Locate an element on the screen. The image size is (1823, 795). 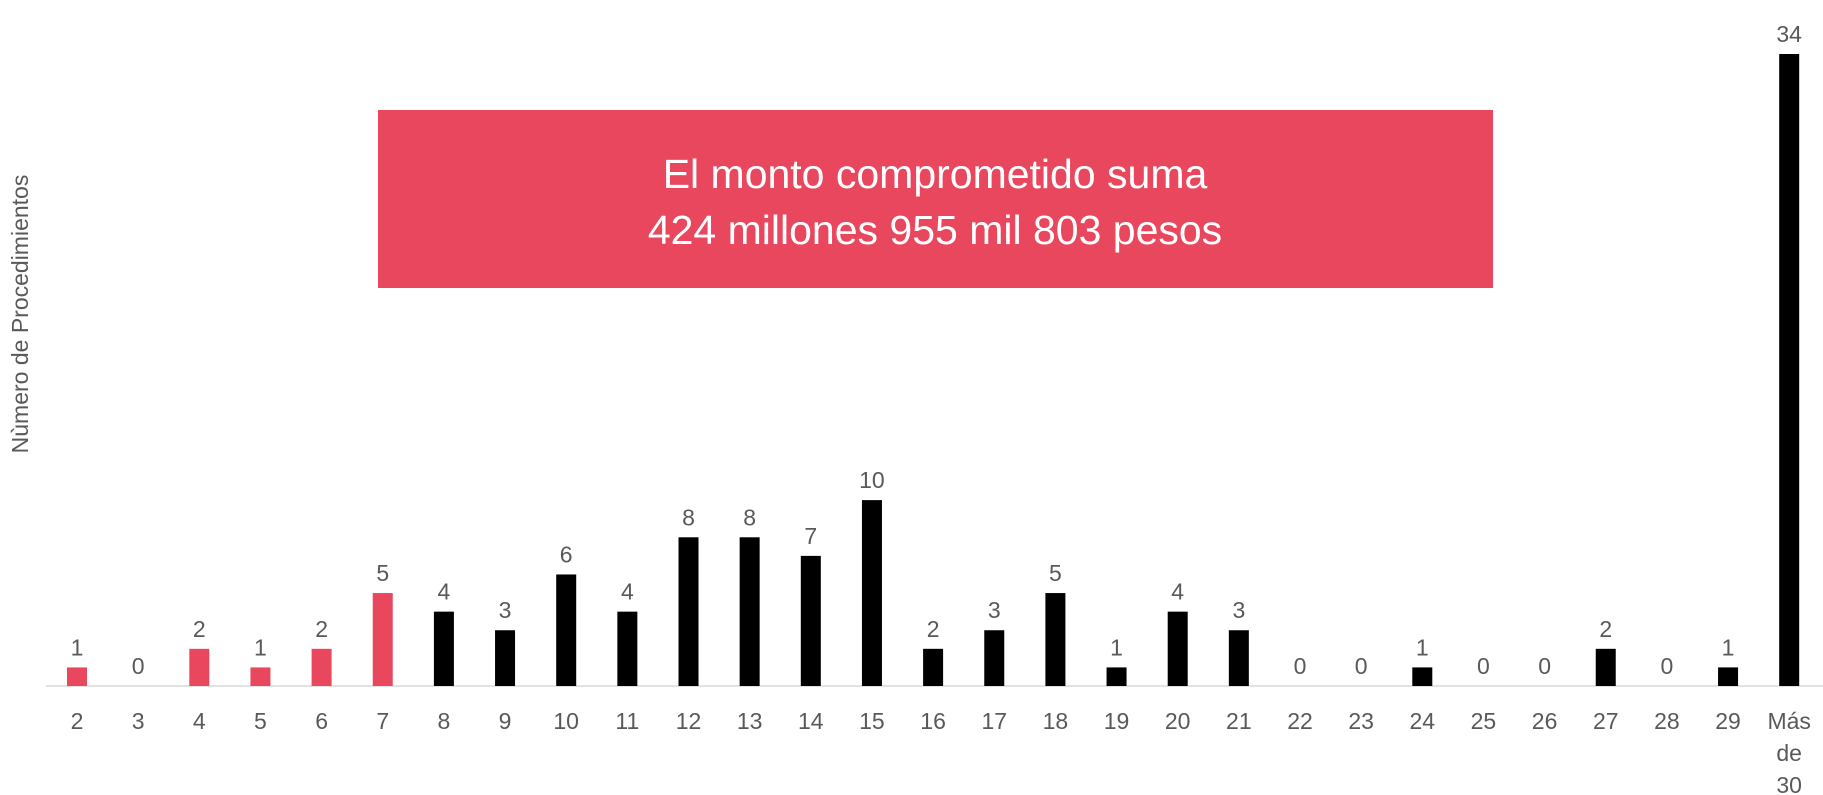
x-tick-label: 3 is located at coordinates (138, 721).